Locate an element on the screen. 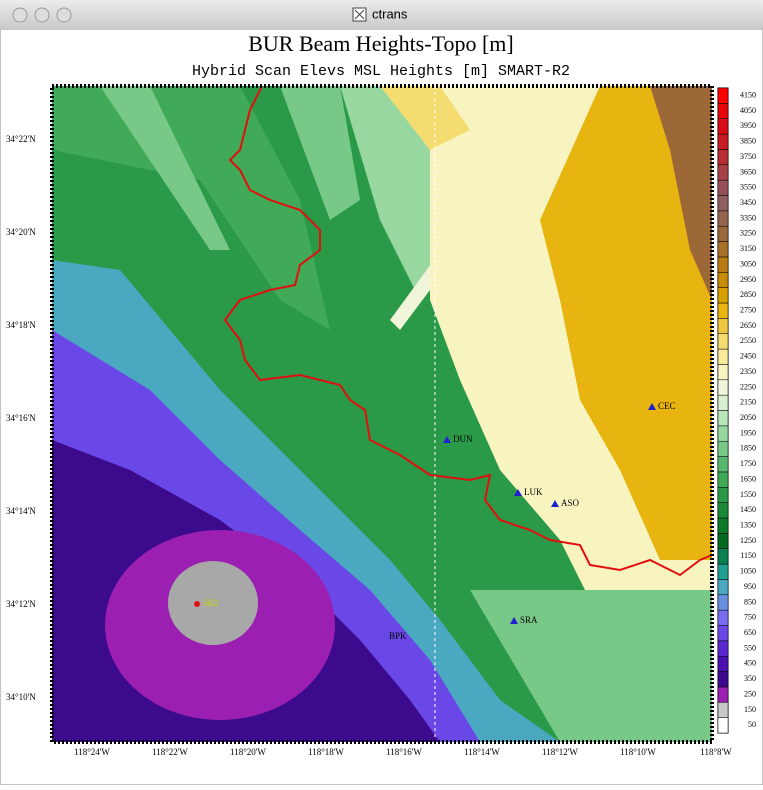 This screenshot has height=790, width=763. colorbar-label: 2650 is located at coordinates (748, 325).